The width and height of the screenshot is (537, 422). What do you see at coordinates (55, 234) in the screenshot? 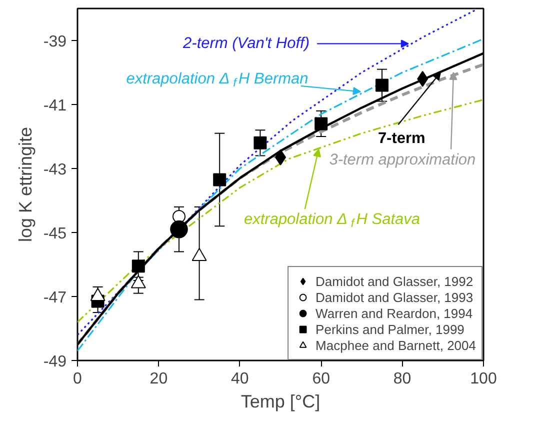
I see `y-tick-label: -45` at bounding box center [55, 234].